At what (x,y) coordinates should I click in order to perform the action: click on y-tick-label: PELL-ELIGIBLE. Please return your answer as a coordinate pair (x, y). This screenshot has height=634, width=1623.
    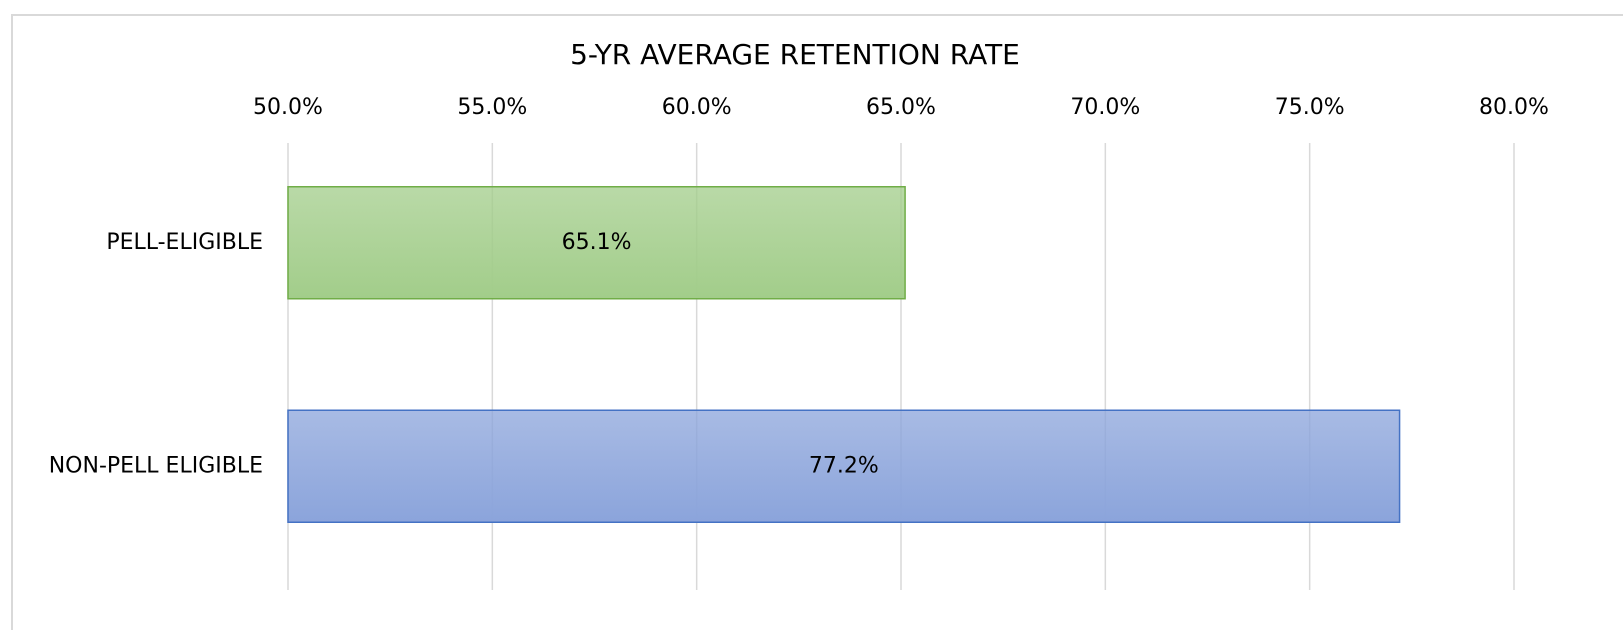
    Looking at the image, I should click on (184, 242).